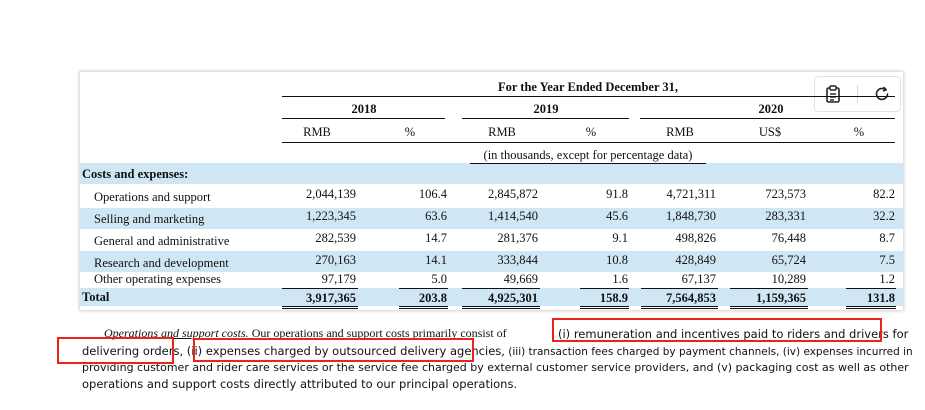 The width and height of the screenshot is (925, 410). Describe the element at coordinates (691, 216) in the screenshot. I see `table-cell: 1,848,730` at that location.